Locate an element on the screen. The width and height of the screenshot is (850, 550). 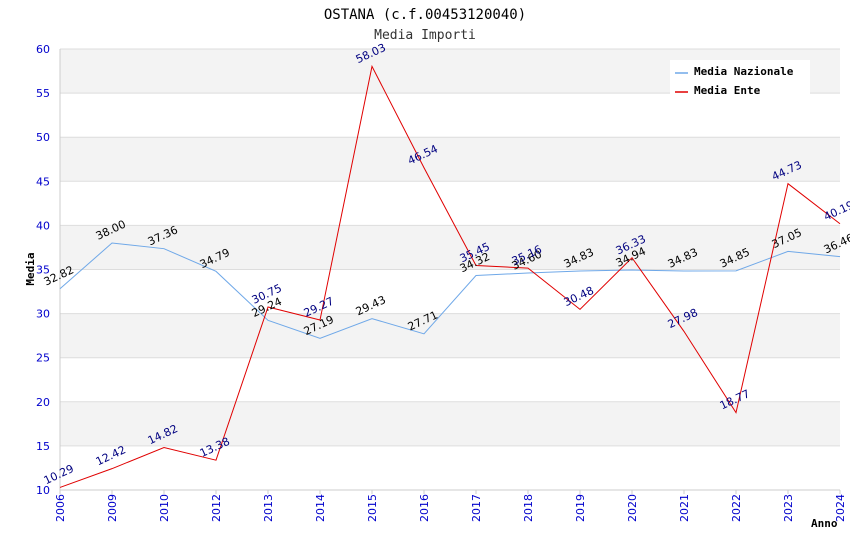
y-tick-label: 10 is located at coordinates (43, 490).